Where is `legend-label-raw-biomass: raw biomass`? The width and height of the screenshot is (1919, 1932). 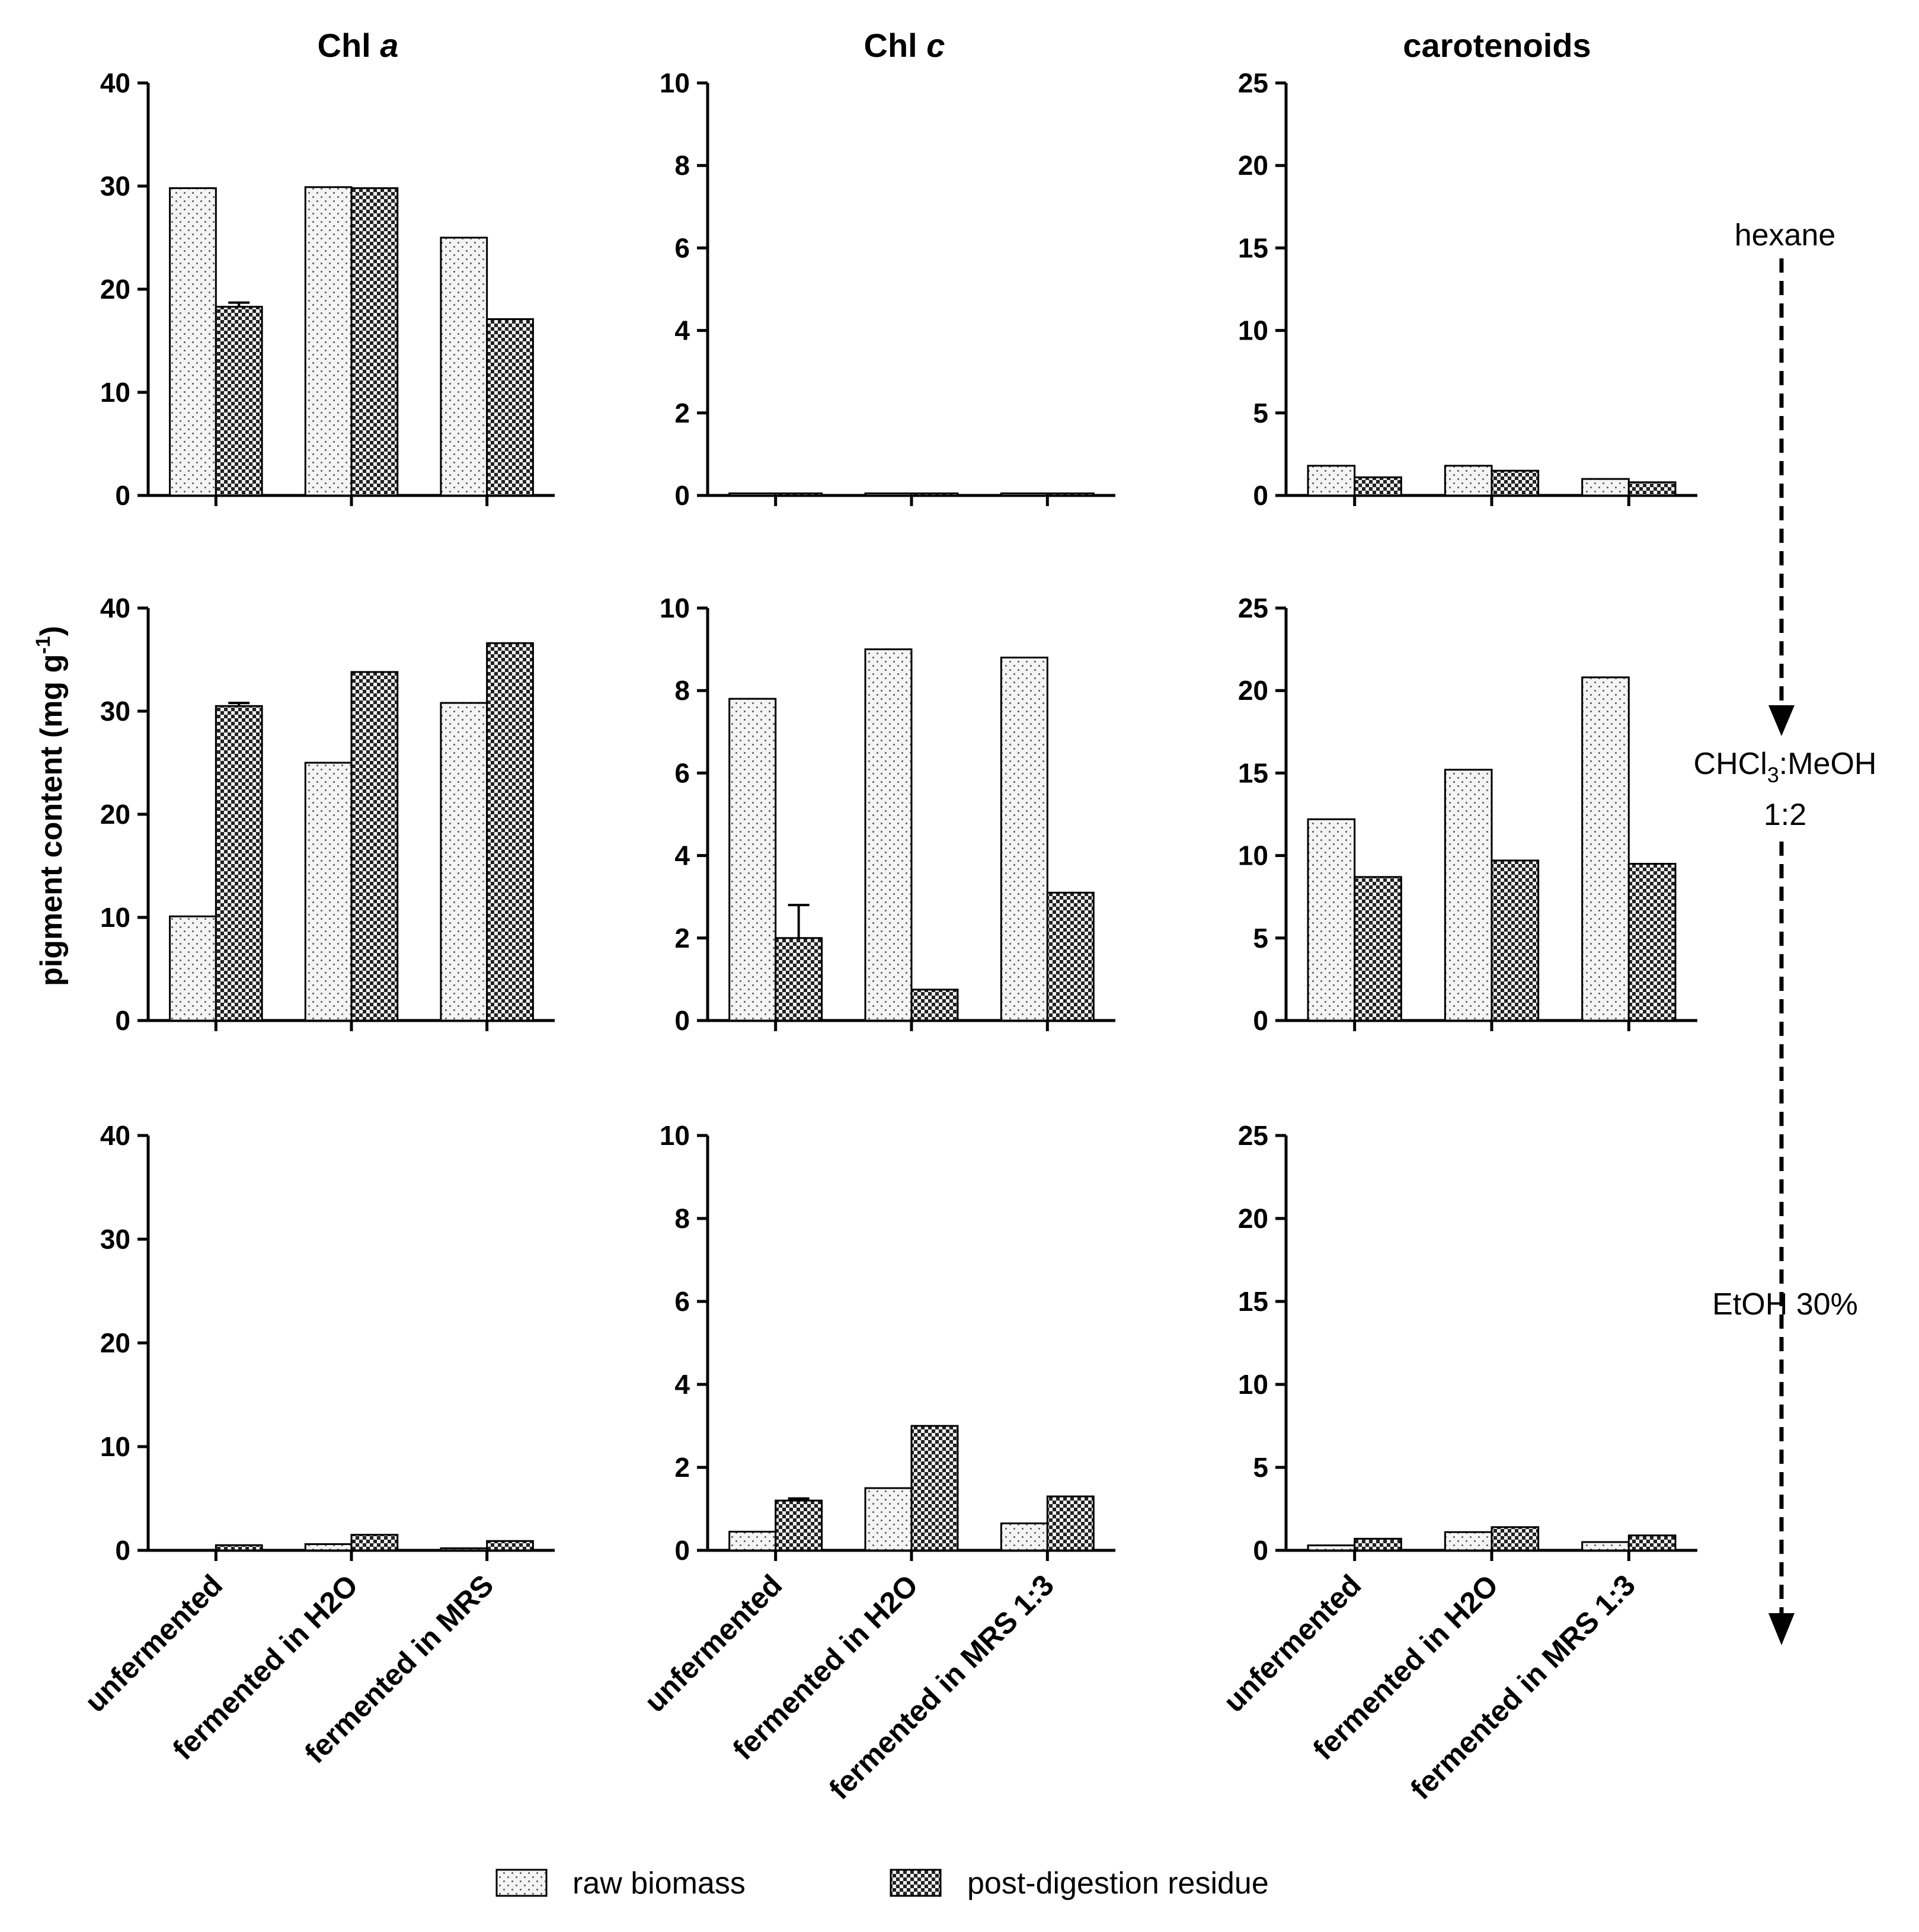
legend-label-raw-biomass: raw biomass is located at coordinates (659, 1883).